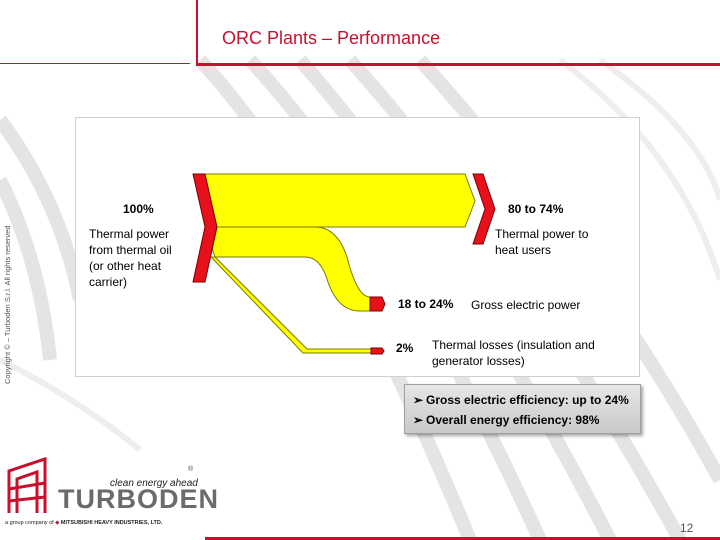 The width and height of the screenshot is (720, 540). What do you see at coordinates (191, 469) in the screenshot?
I see `registered-mark: ®` at bounding box center [191, 469].